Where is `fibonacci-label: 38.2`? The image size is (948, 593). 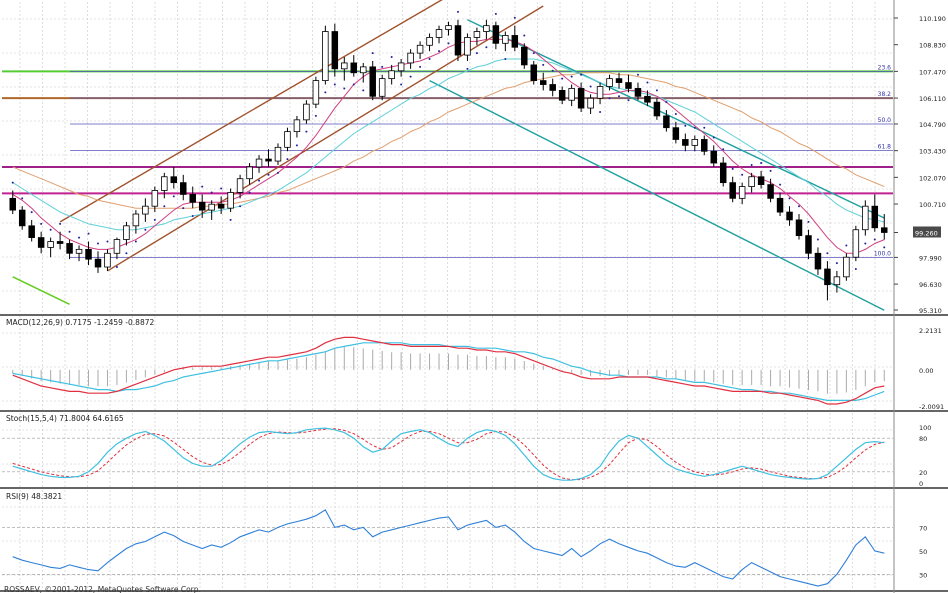 fibonacci-label: 38.2 is located at coordinates (885, 94).